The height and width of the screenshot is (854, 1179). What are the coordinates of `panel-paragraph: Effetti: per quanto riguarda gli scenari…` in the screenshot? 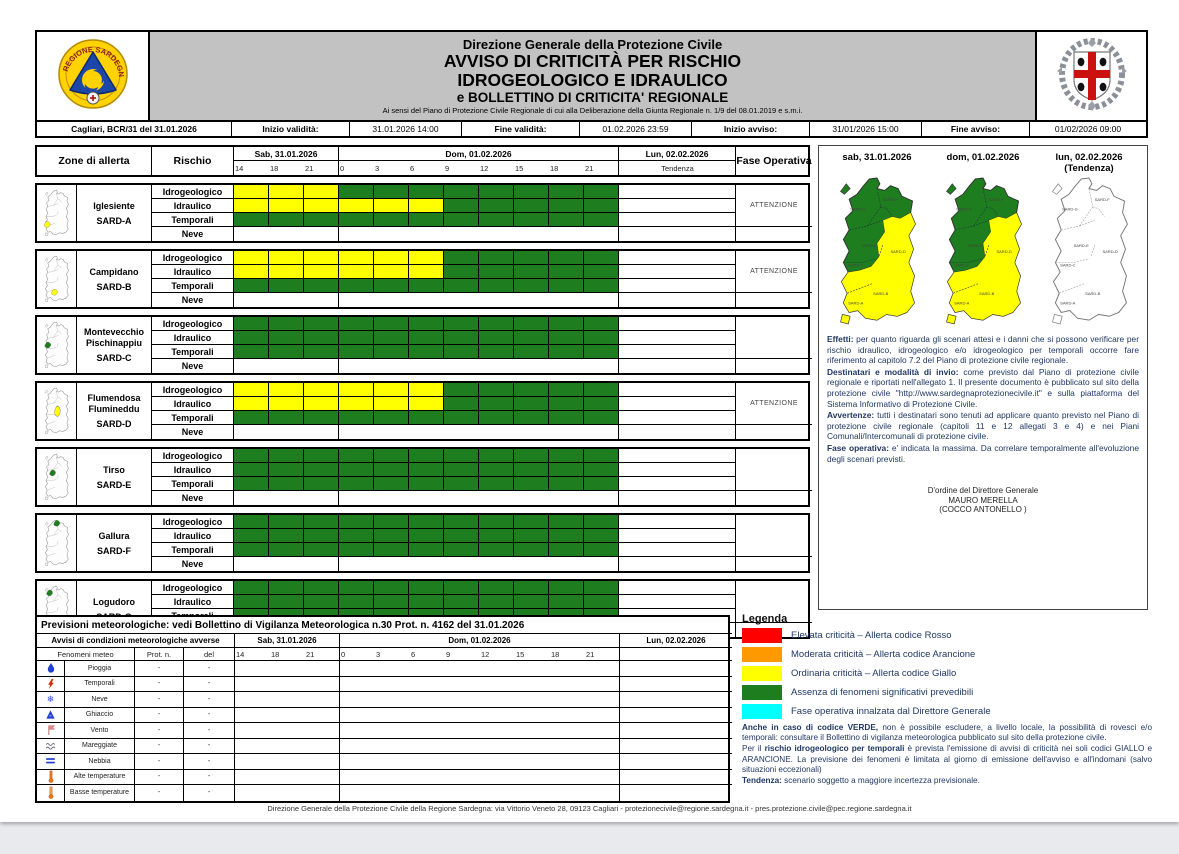 It's located at (983, 350).